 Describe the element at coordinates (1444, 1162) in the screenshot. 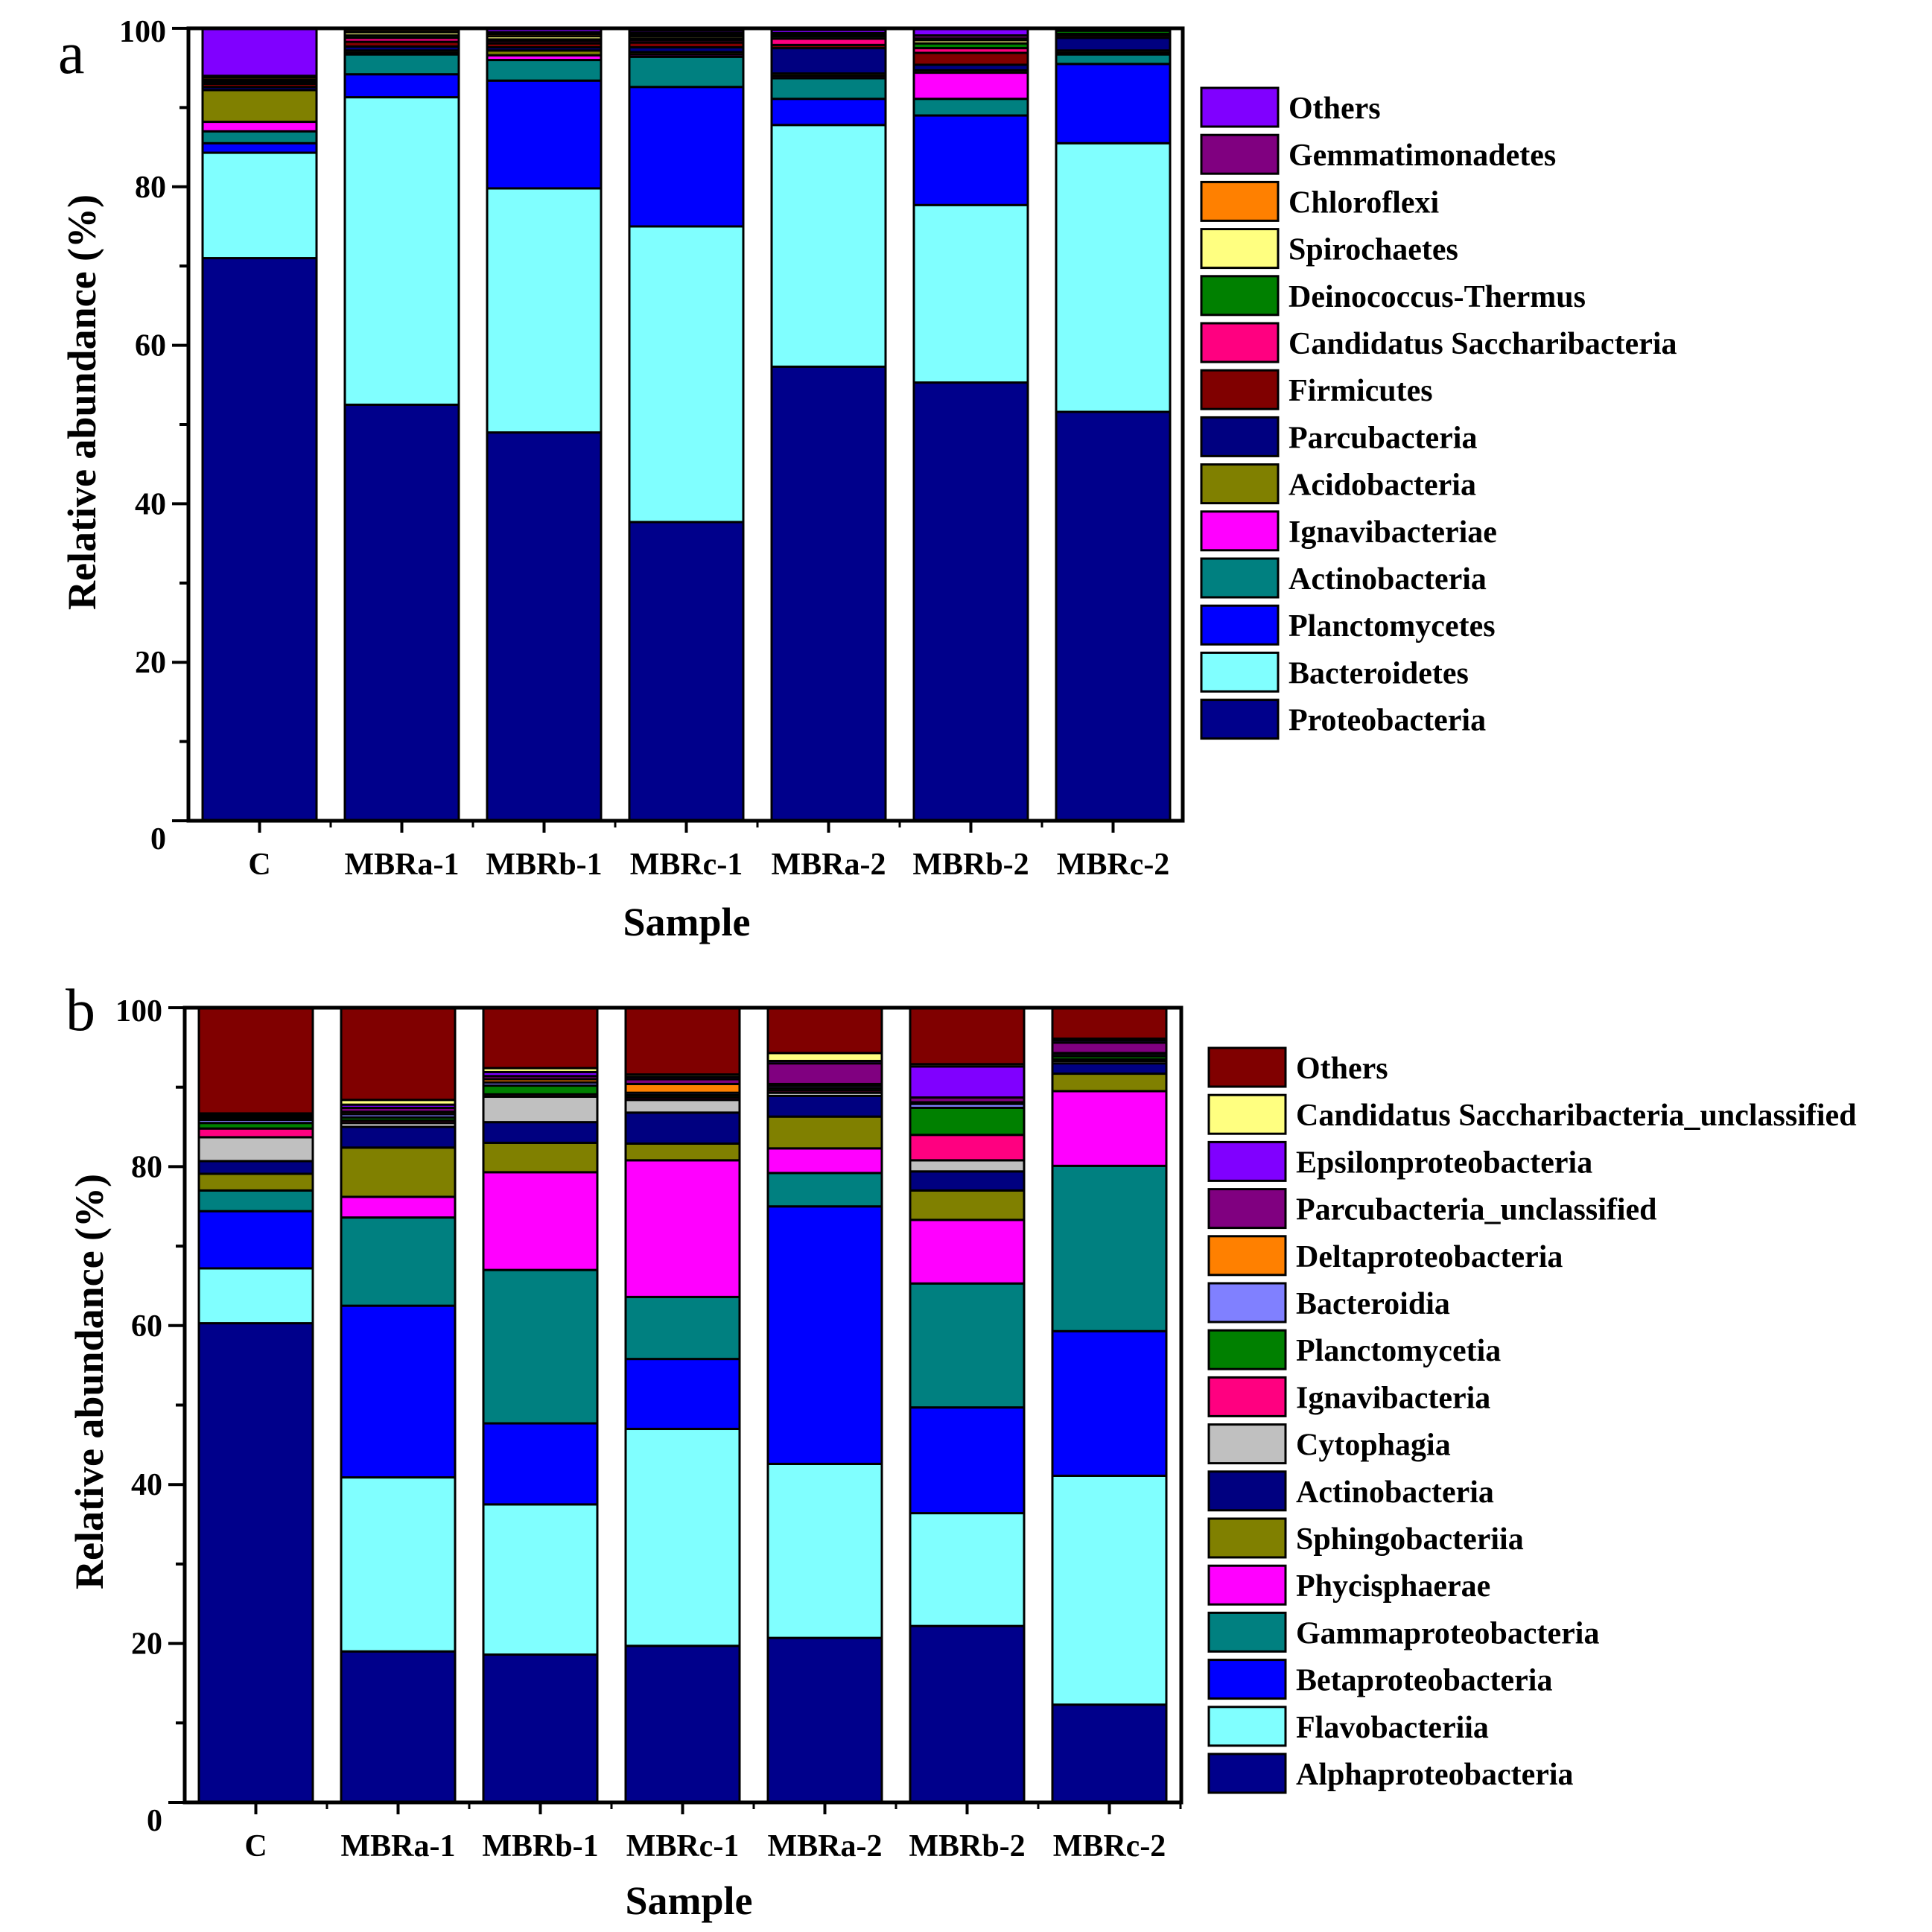

I see `panel-b-legend-label: Epsilonproteobacteria` at that location.